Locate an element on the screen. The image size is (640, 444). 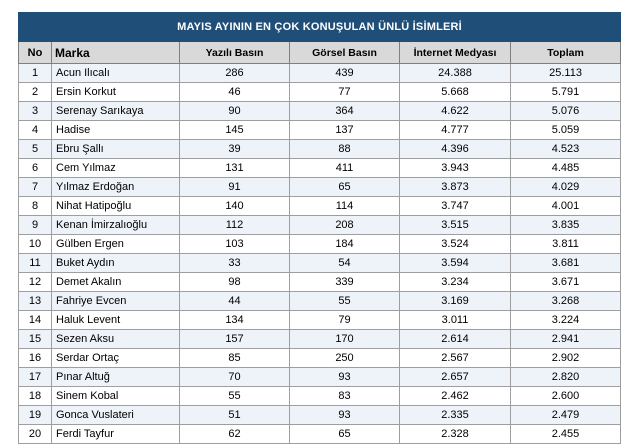
cell-marka: Buket Aydın is located at coordinates (115, 263).